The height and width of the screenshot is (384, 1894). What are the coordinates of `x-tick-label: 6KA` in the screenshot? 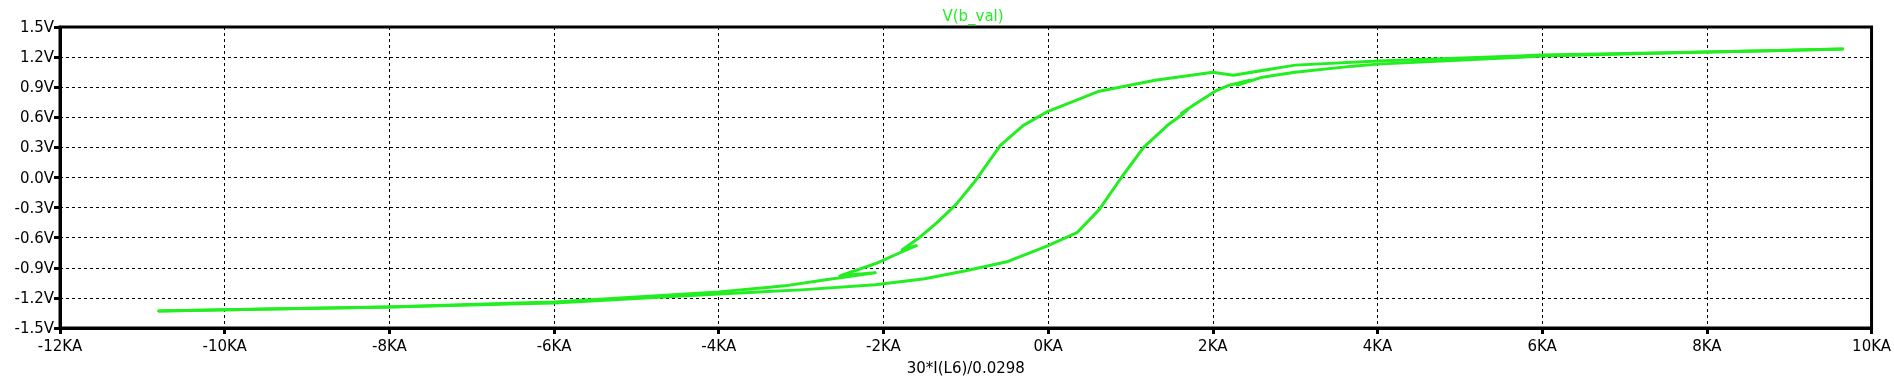 It's located at (1542, 345).